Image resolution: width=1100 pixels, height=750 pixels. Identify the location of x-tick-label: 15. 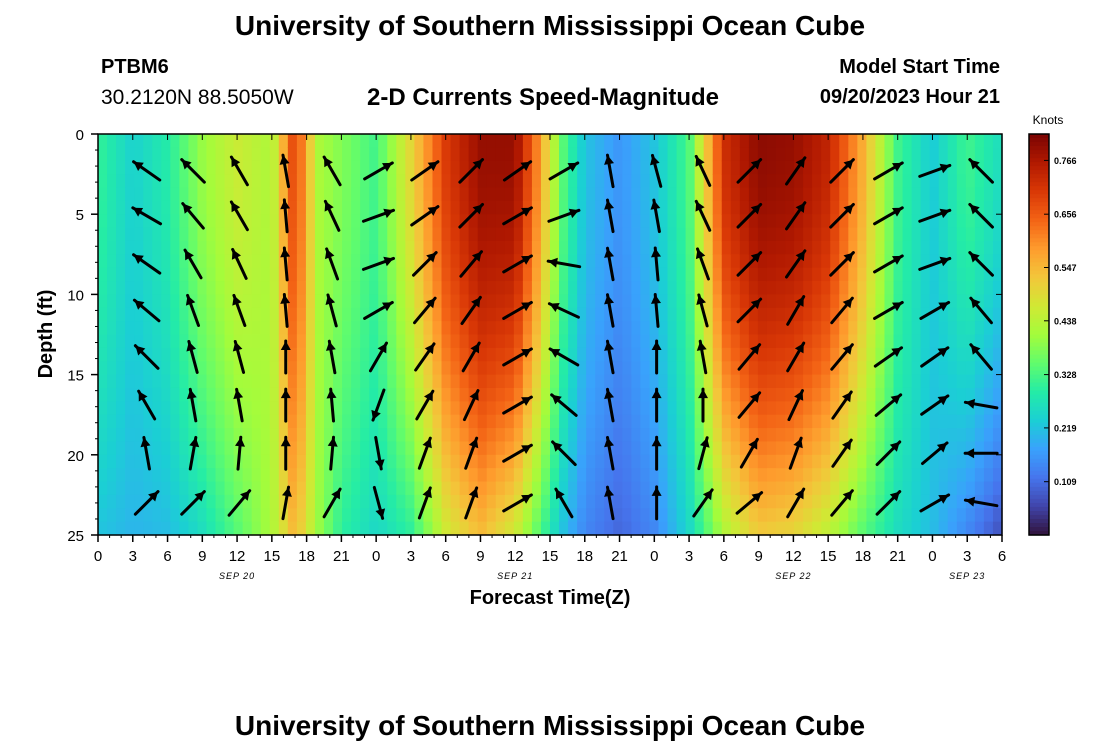
(272, 556).